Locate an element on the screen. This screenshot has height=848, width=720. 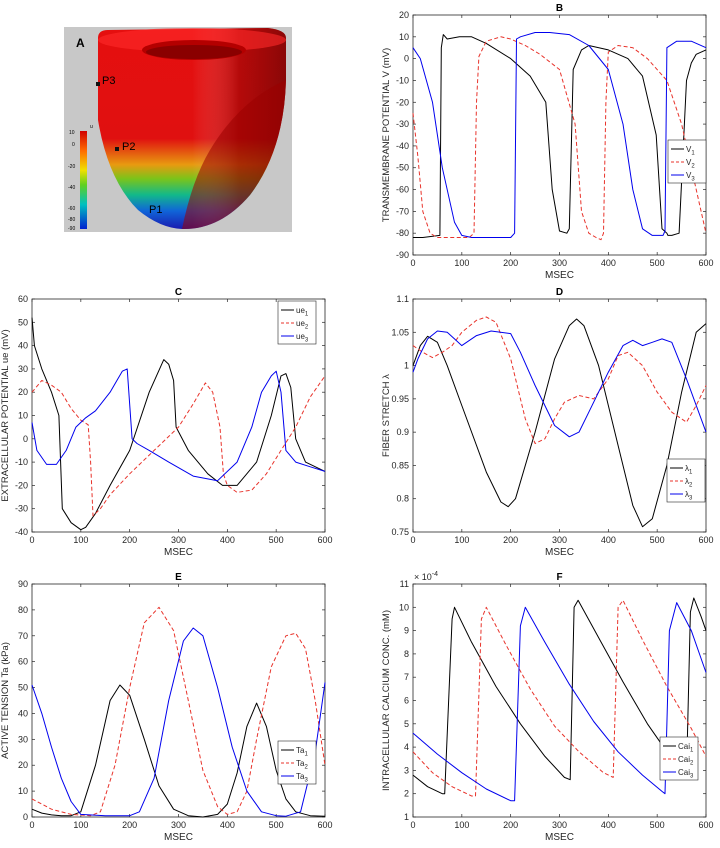
legend-label: ue1 is located at coordinates (302, 312).